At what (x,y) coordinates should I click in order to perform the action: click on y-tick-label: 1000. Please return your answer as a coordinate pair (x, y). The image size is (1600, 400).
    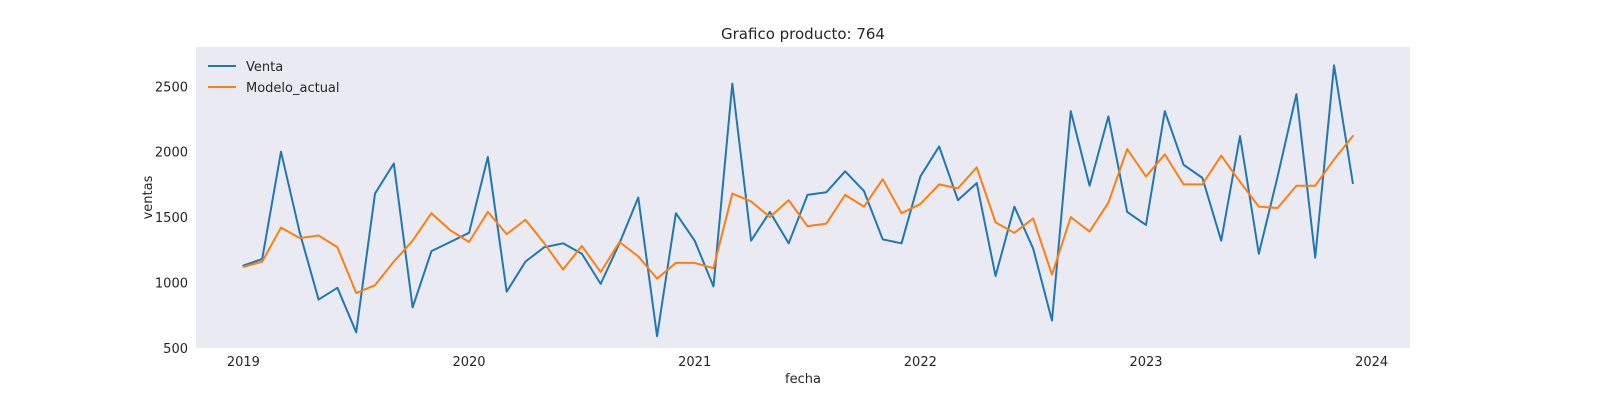
    Looking at the image, I should click on (171, 284).